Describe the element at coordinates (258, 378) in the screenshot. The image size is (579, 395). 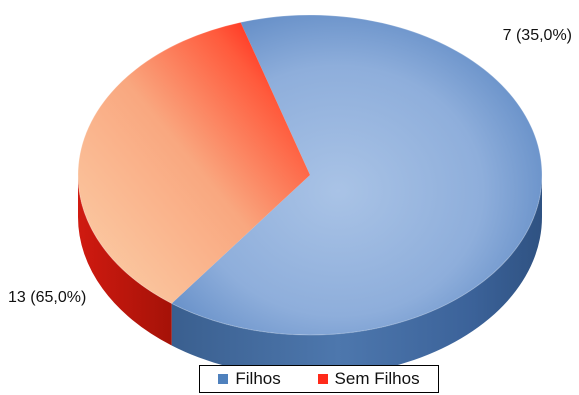
I see `legend-label-filhos: Filhos` at that location.